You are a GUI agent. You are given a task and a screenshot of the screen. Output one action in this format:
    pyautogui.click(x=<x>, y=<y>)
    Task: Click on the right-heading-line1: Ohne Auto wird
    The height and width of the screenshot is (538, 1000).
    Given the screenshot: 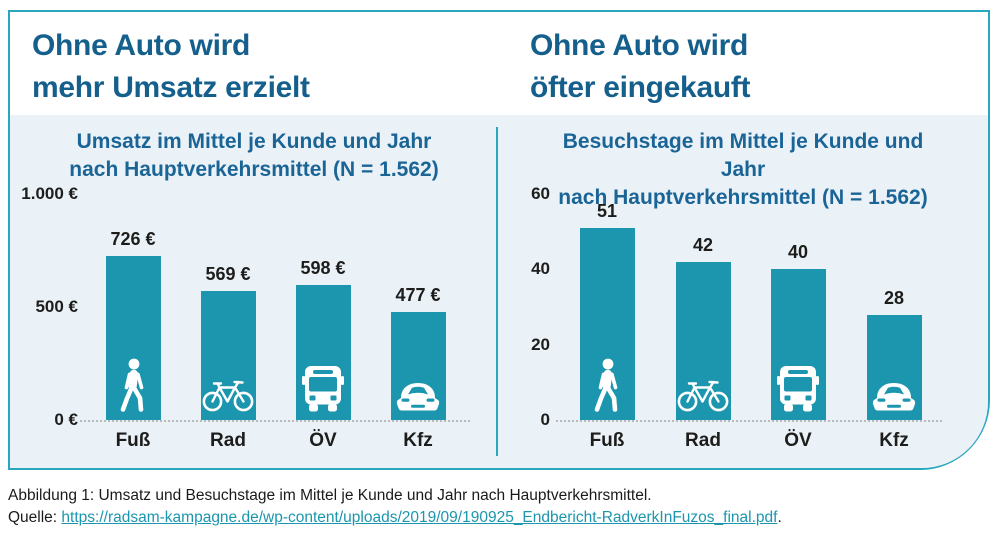 What is the action you would take?
    pyautogui.click(x=639, y=45)
    